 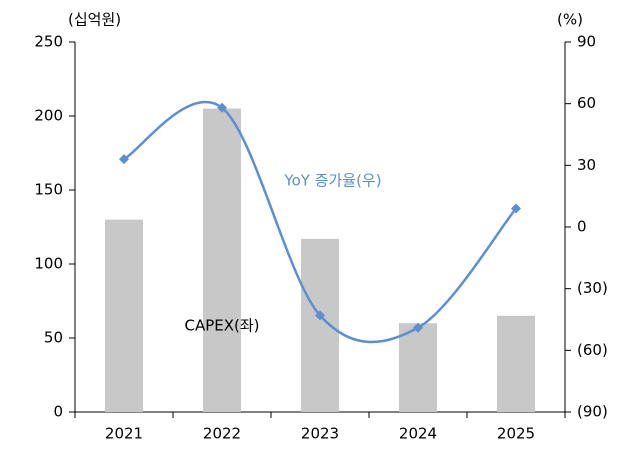 What do you see at coordinates (332, 181) in the screenshot?
I see `series-label: YoY 증가율(우)` at bounding box center [332, 181].